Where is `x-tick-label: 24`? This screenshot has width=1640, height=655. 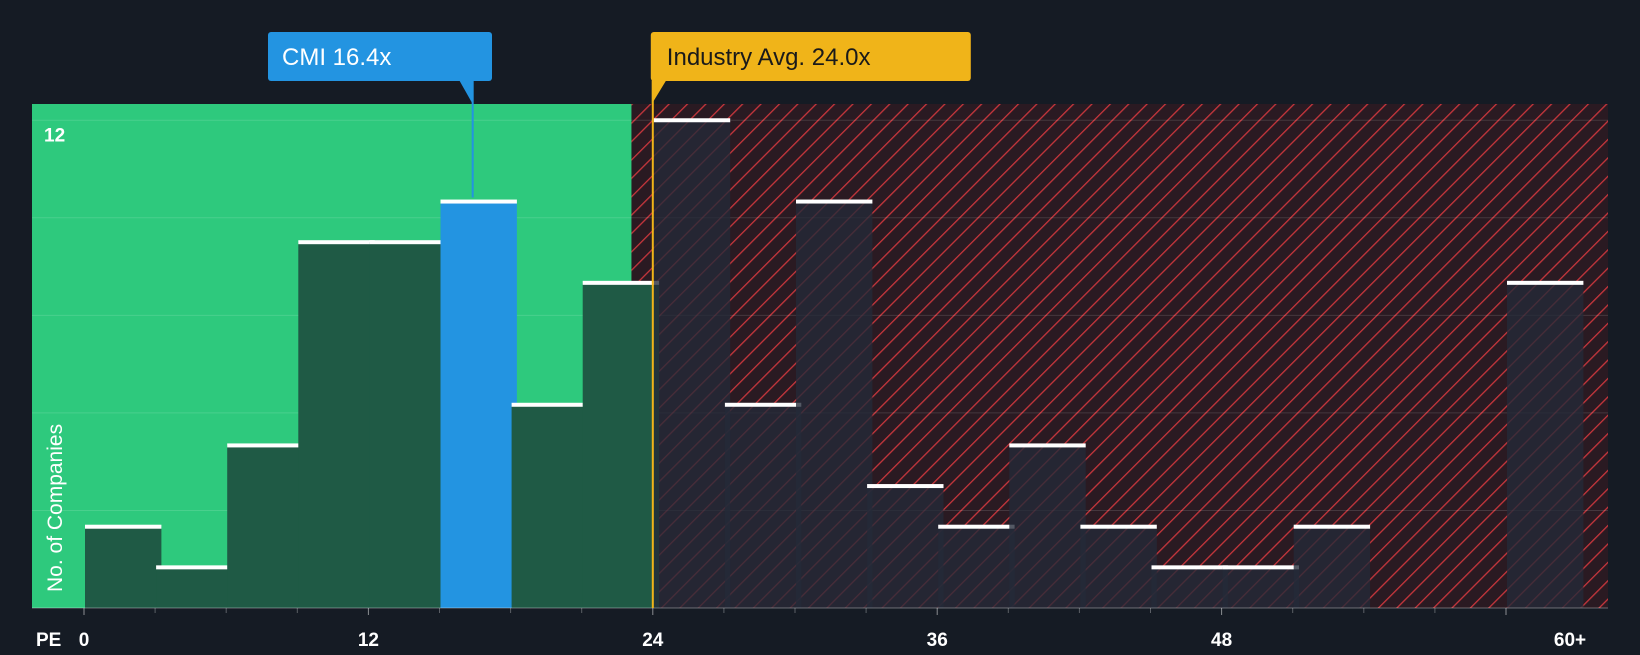 x-tick-label: 24 is located at coordinates (653, 640).